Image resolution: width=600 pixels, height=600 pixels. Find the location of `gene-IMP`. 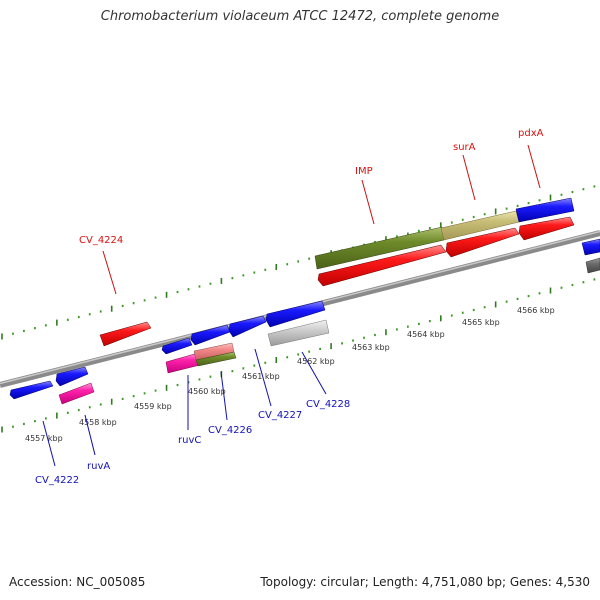

gene-IMP is located at coordinates (382, 265).